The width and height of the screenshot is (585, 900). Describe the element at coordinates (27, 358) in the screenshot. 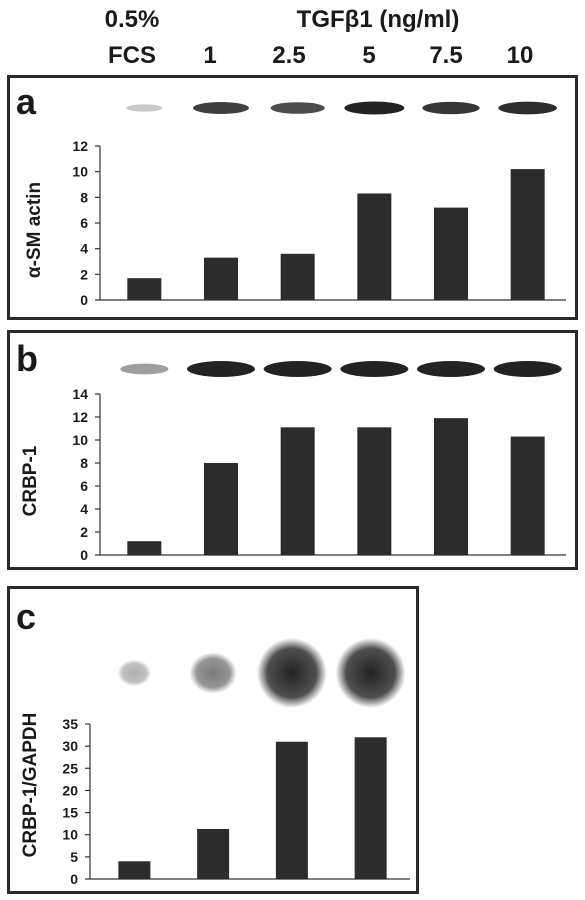

I see `panel-b-letter: b` at that location.